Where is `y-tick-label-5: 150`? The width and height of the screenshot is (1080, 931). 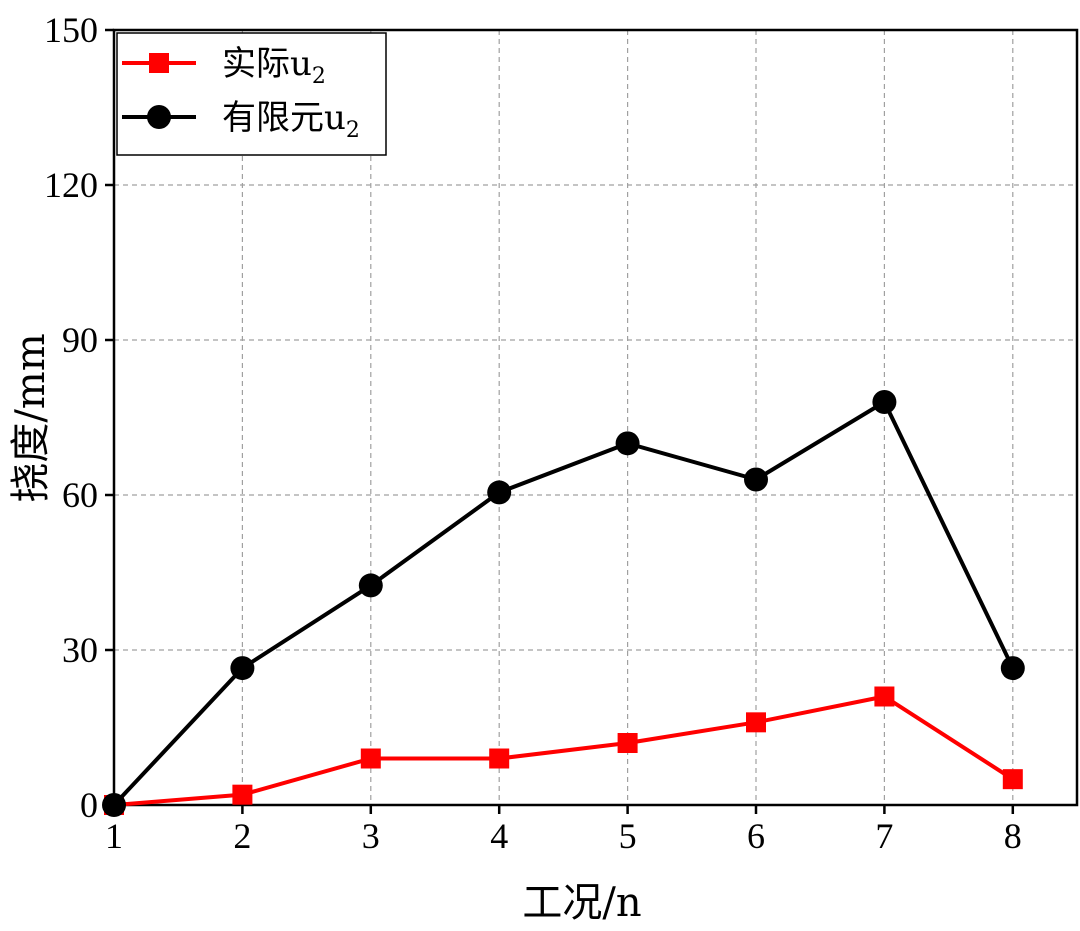 y-tick-label-5: 150 is located at coordinates (71, 30).